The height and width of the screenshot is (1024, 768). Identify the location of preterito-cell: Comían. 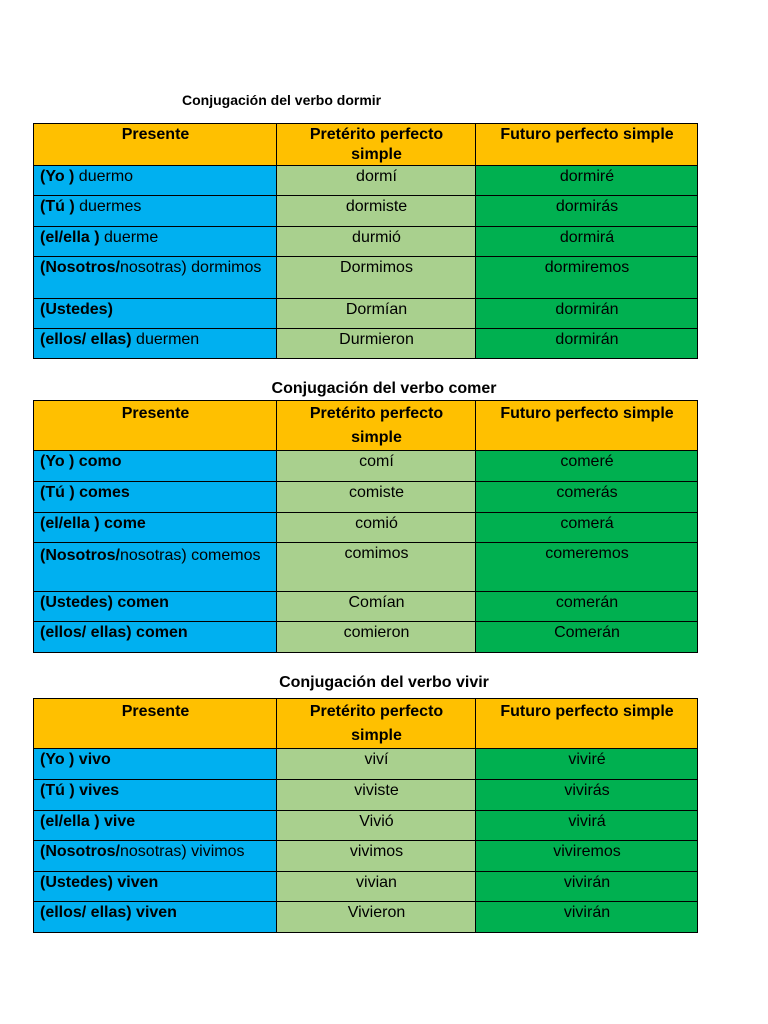
(376, 606).